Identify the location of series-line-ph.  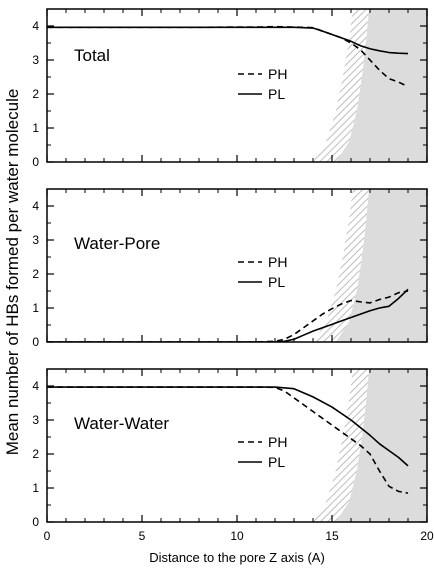
(228, 316).